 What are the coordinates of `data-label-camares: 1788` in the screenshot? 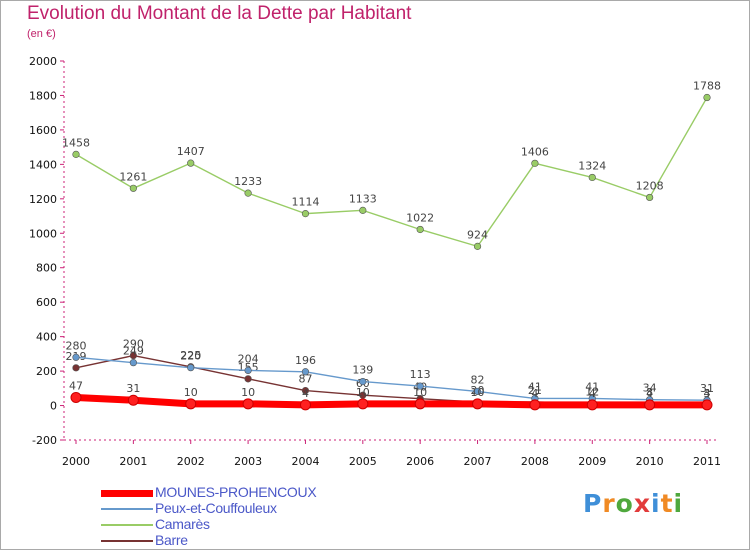 It's located at (707, 86).